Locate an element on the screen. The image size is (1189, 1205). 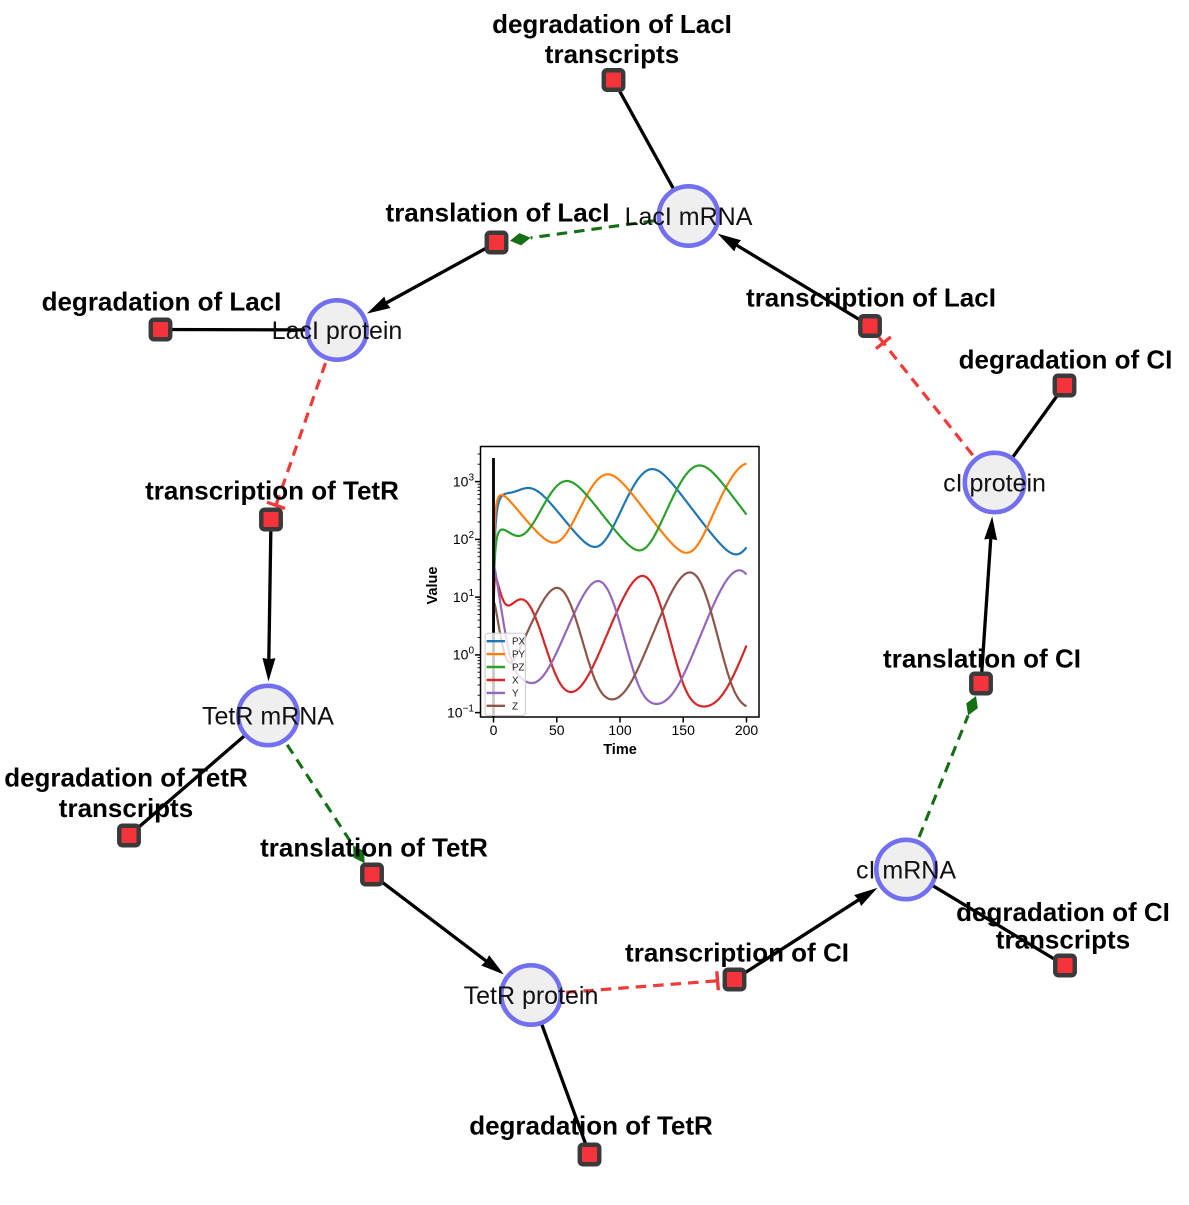
svg-text: Time is located at coordinates (620, 750).